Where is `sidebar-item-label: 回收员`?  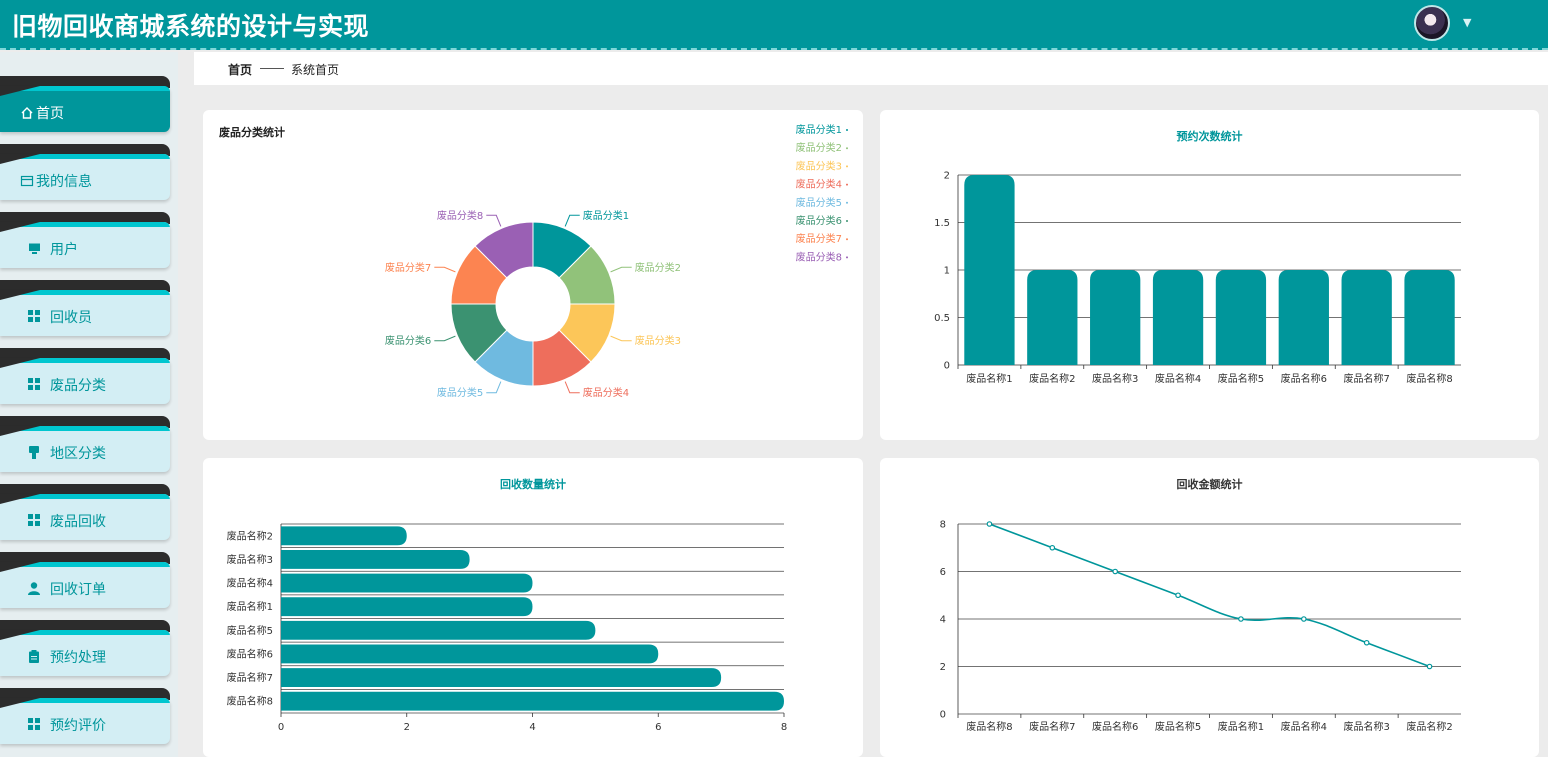 sidebar-item-label: 回收员 is located at coordinates (71, 318).